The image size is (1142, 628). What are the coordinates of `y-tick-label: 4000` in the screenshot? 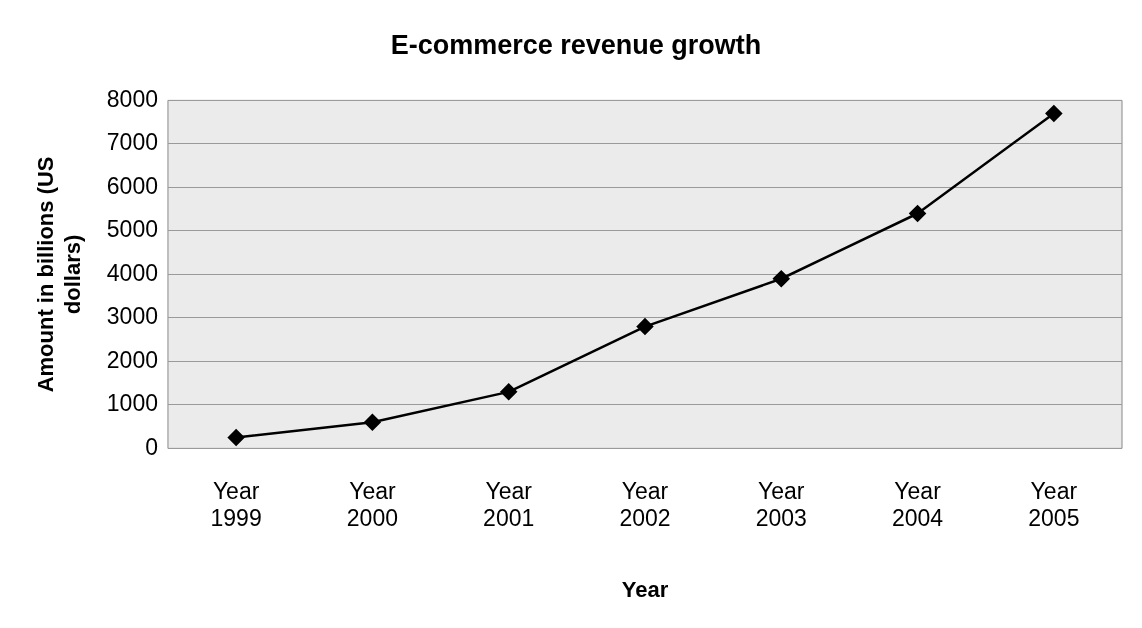 It's located at (132, 272).